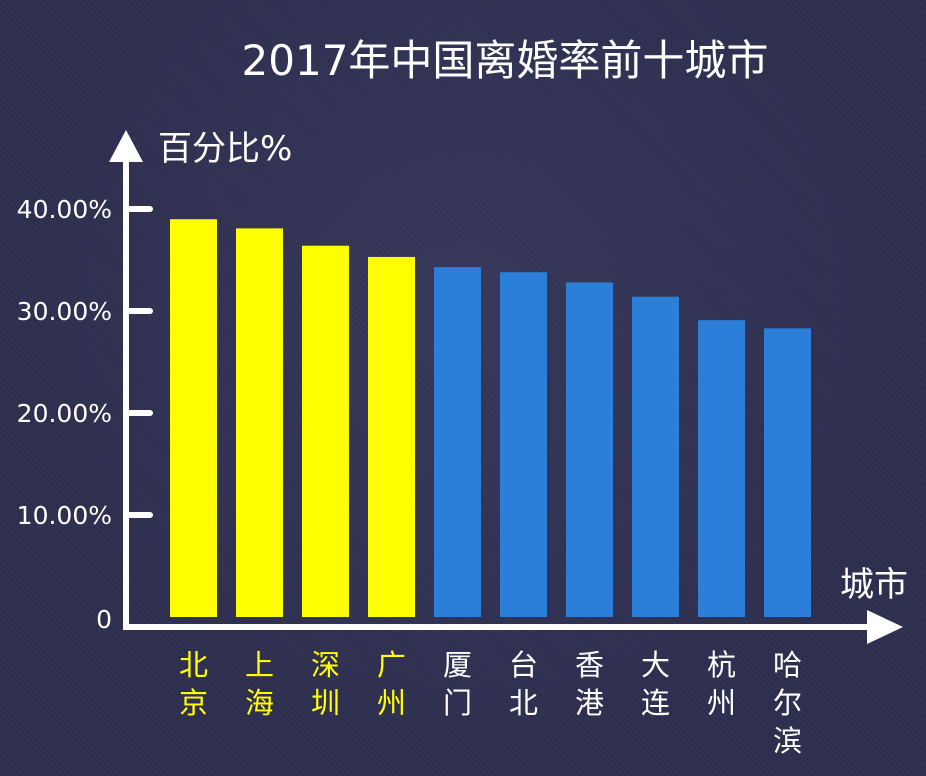 The image size is (926, 776). What do you see at coordinates (225, 149) in the screenshot?
I see `y-axis-title: 百分比%` at bounding box center [225, 149].